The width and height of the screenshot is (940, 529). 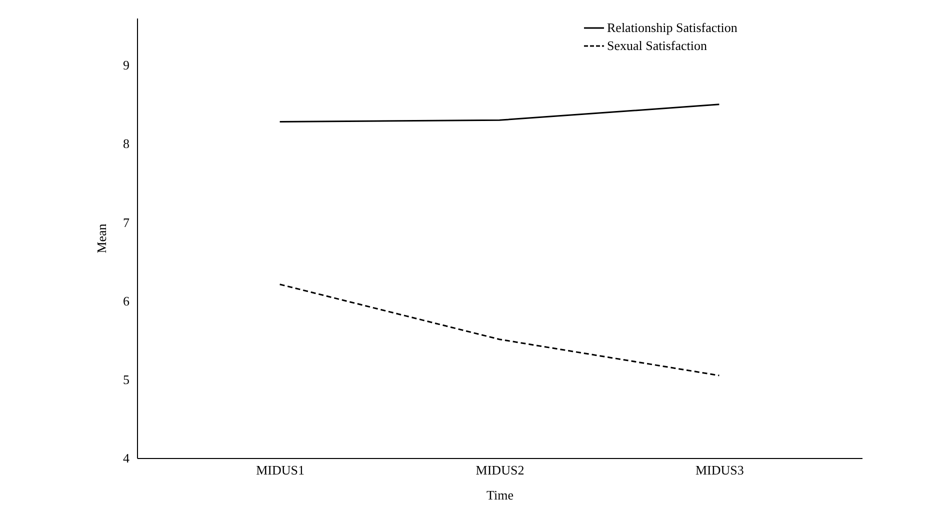 I want to click on y-tick-label: 5, so click(x=126, y=379).